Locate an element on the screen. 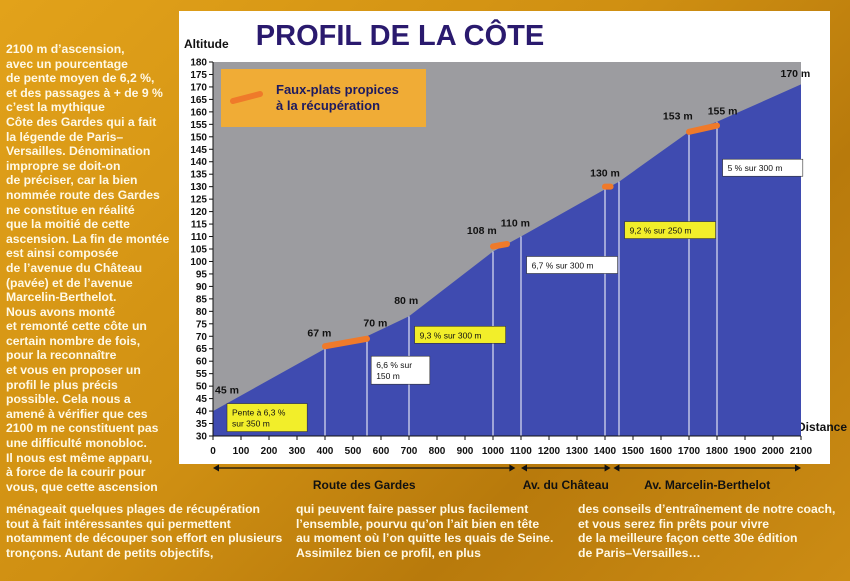 The height and width of the screenshot is (581, 850). x-tick-label: 1400 is located at coordinates (605, 451).